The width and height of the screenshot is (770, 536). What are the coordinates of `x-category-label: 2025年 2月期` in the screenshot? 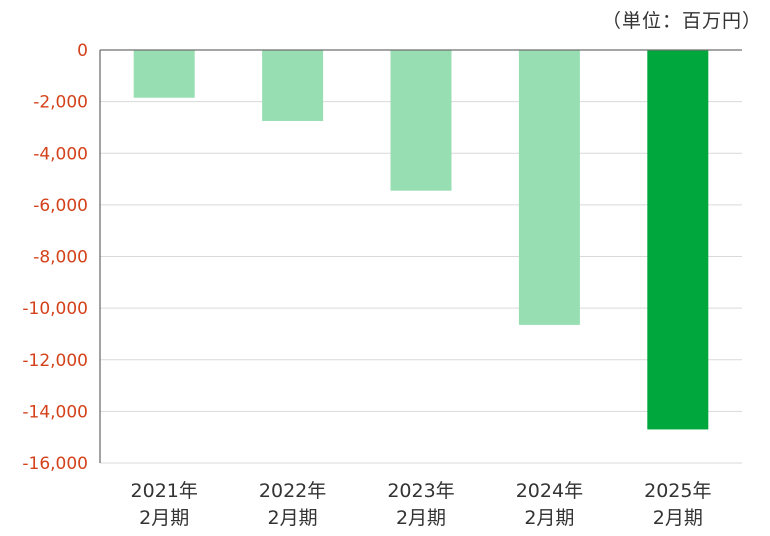 It's located at (677, 504).